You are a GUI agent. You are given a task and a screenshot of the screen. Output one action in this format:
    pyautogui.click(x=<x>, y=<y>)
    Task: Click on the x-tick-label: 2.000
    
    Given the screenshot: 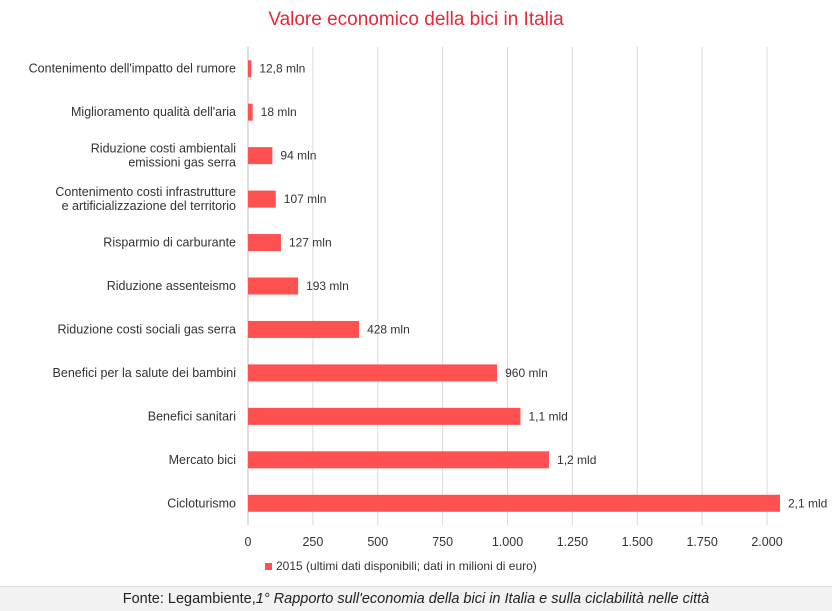 What is the action you would take?
    pyautogui.click(x=766, y=542)
    